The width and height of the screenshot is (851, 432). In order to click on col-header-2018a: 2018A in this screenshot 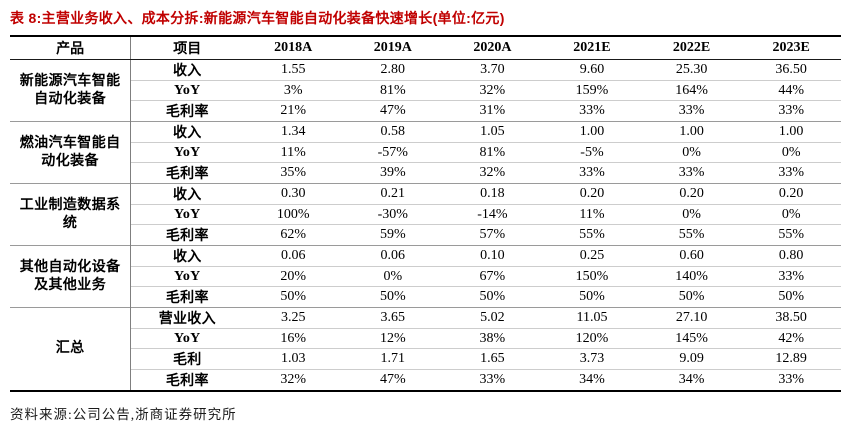, I will do `click(293, 48)`.